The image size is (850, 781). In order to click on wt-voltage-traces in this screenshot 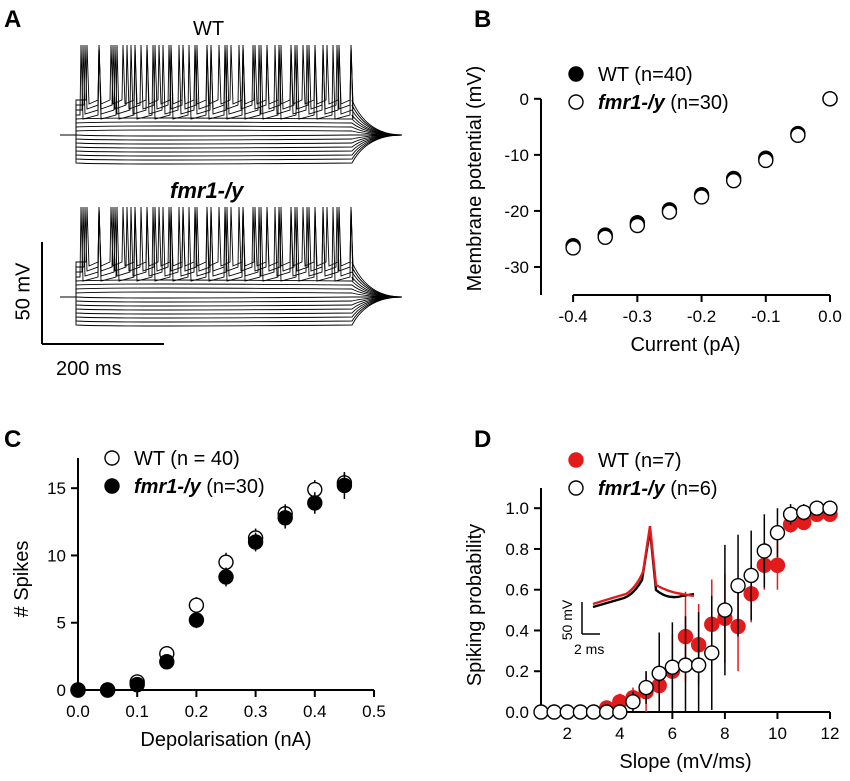, I will do `click(231, 104)`.